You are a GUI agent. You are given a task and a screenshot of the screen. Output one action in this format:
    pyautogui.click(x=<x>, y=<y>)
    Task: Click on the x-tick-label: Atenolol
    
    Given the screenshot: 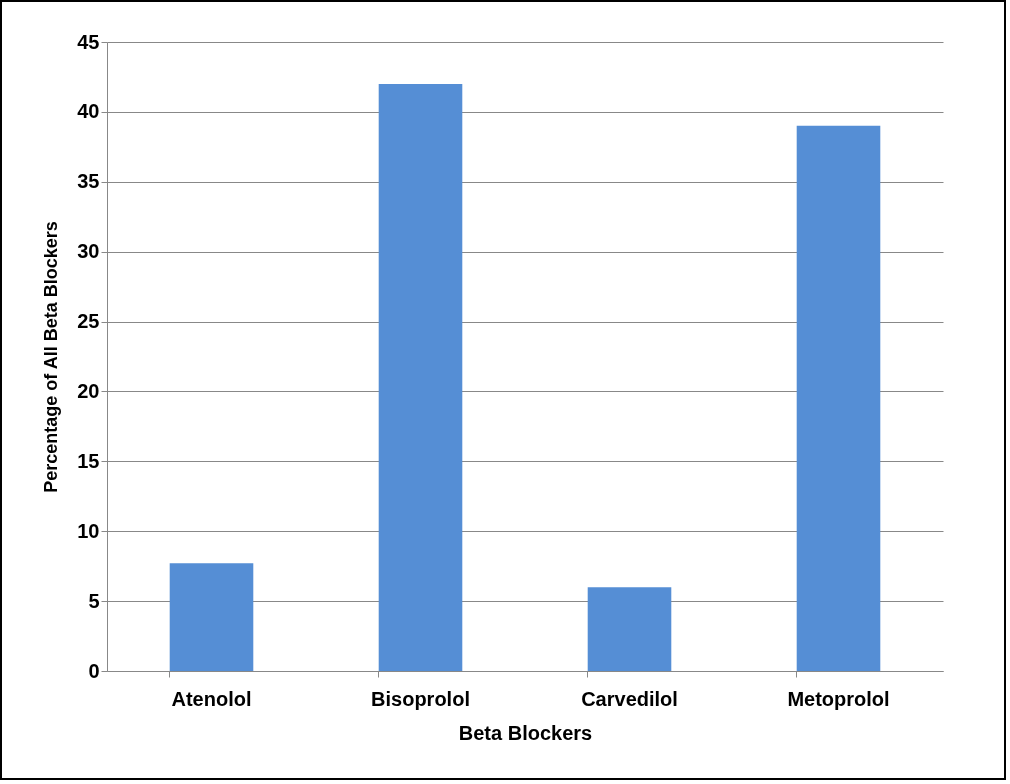 What is the action you would take?
    pyautogui.click(x=211, y=698)
    